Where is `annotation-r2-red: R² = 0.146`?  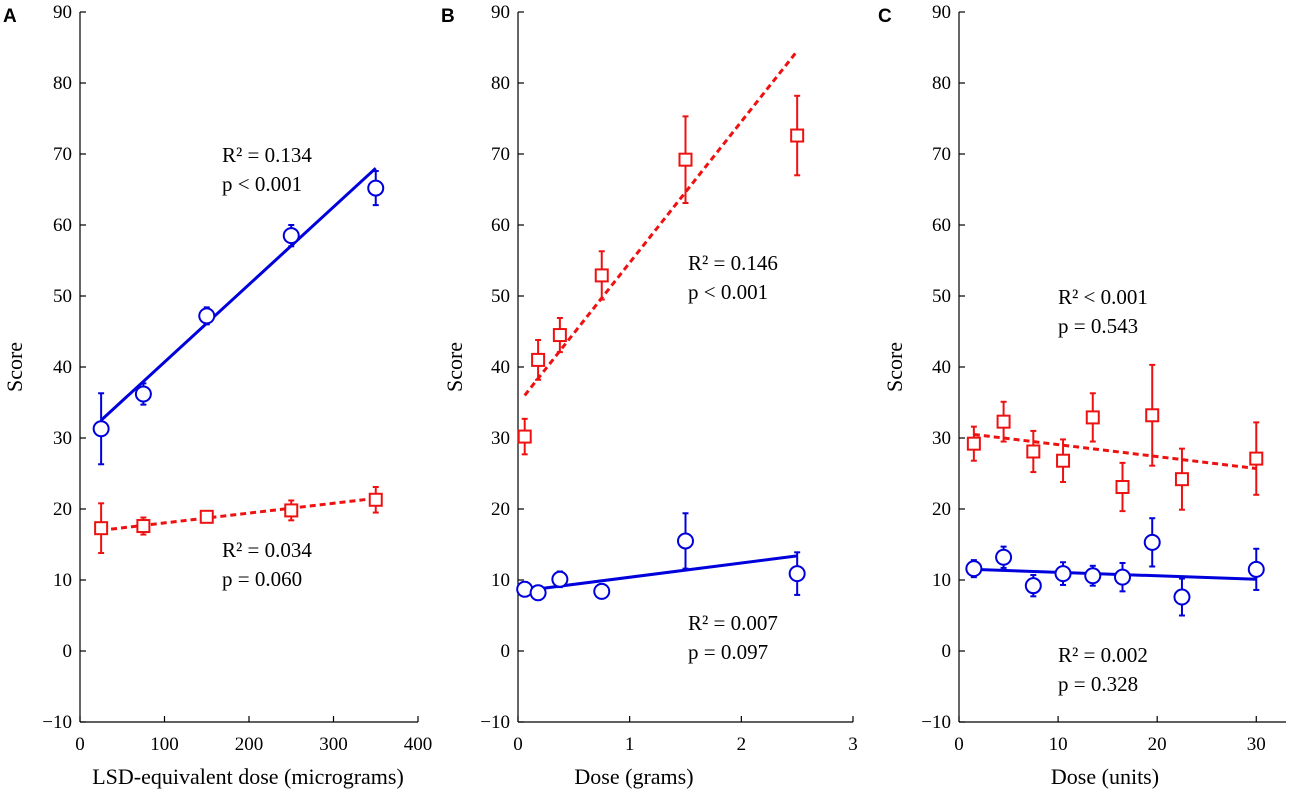 annotation-r2-red: R² = 0.146 is located at coordinates (733, 263).